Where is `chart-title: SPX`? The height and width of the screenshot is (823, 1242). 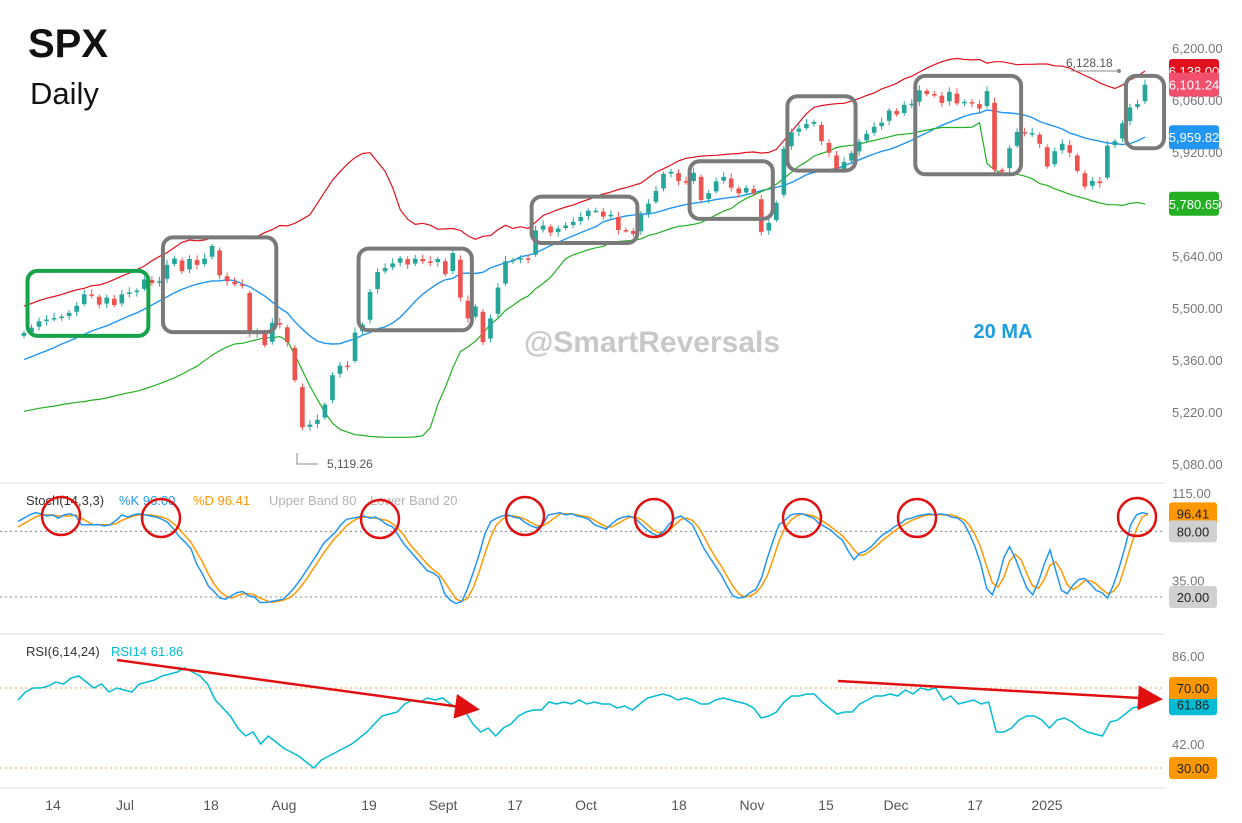 chart-title: SPX is located at coordinates (68, 44).